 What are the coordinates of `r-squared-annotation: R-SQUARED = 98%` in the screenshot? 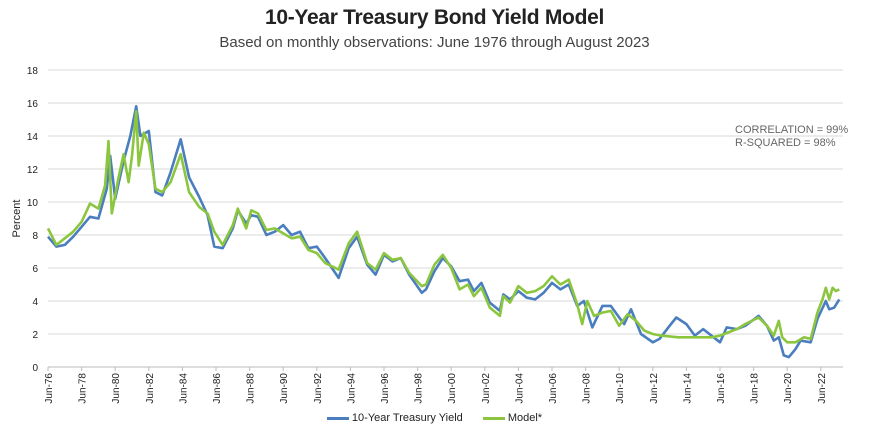 It's located at (785, 143).